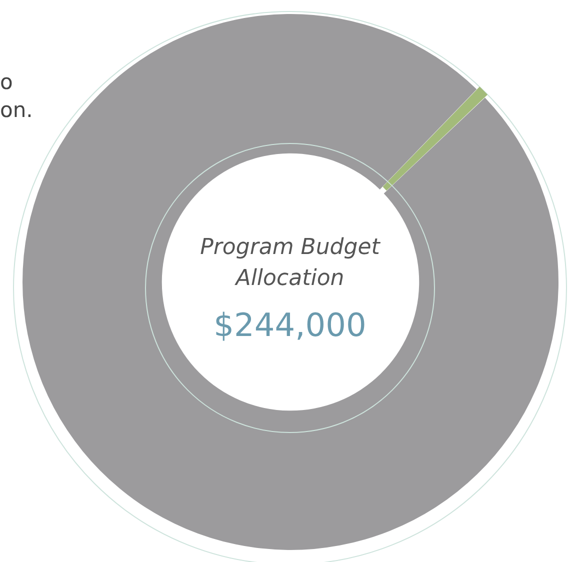 The height and width of the screenshot is (562, 579). What do you see at coordinates (16, 110) in the screenshot?
I see `text: on.` at bounding box center [16, 110].